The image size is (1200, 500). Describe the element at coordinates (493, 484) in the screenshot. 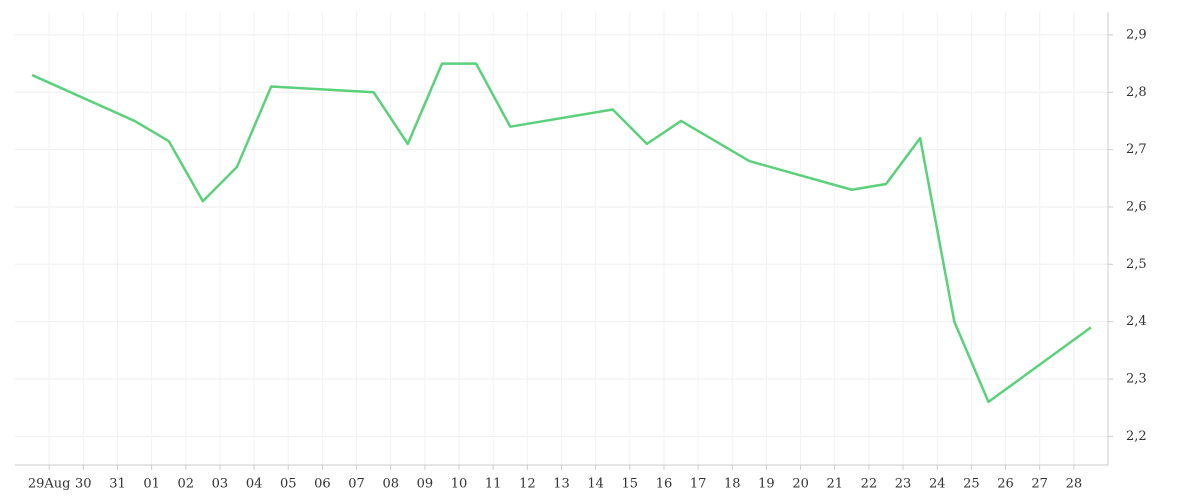

I see `x-tick-label: 11` at that location.